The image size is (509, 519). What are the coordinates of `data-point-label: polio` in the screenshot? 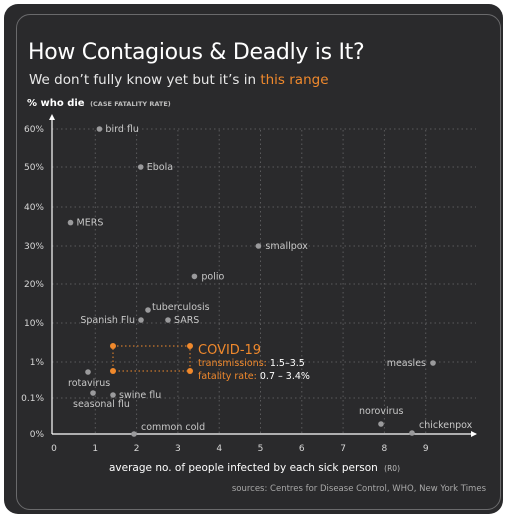 It's located at (212, 276).